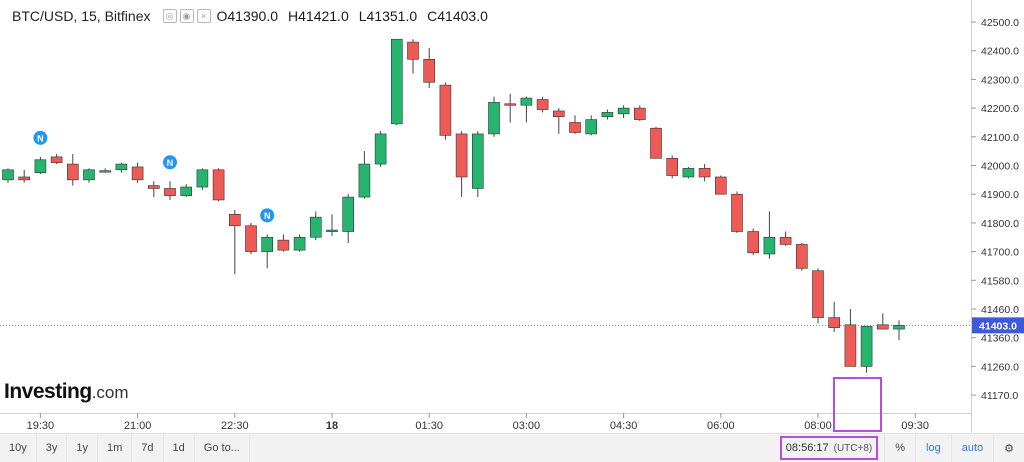  I want to click on y-tick-label: 41700.0, so click(1000, 253).